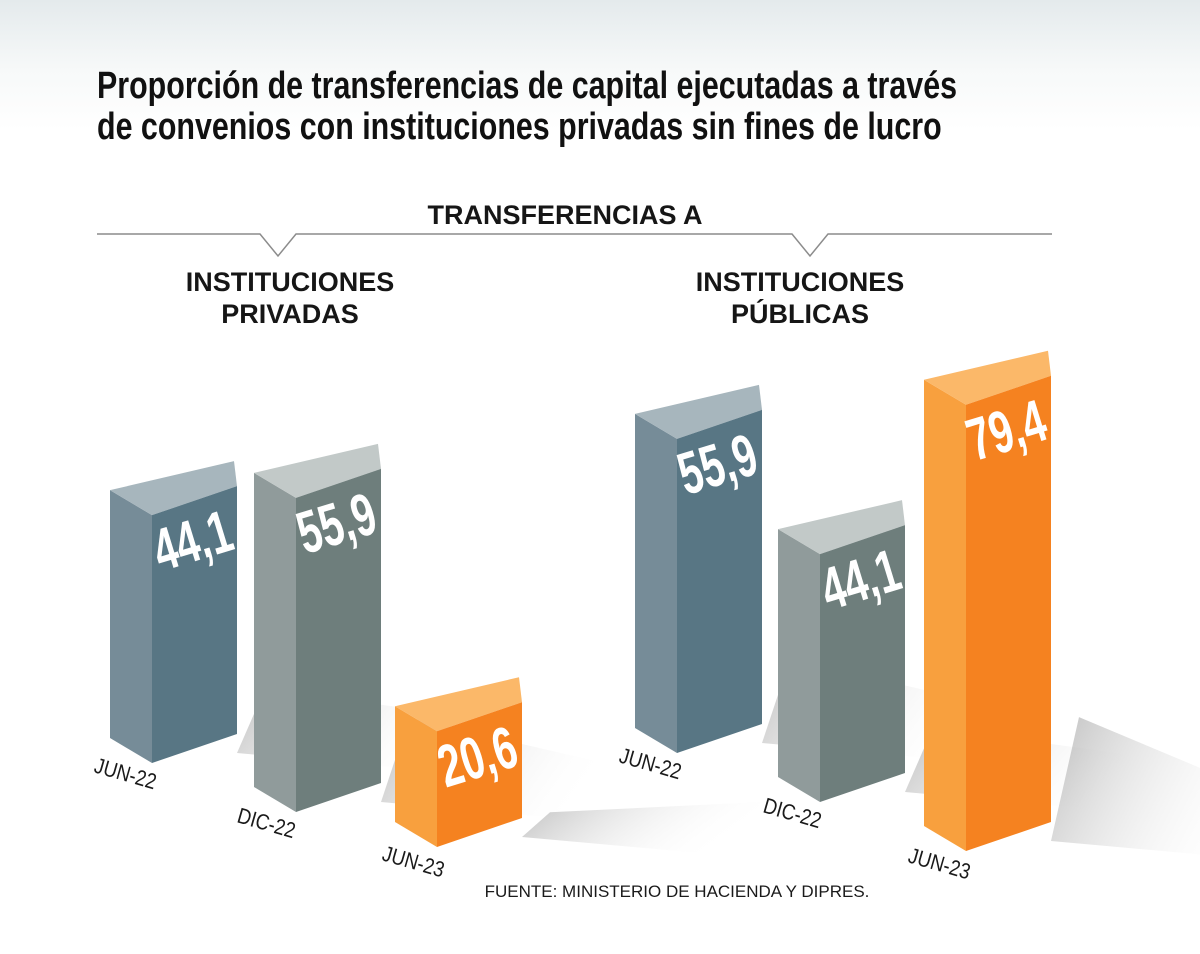  What do you see at coordinates (564, 215) in the screenshot?
I see `header-label: TRANSFERENCIAS A` at bounding box center [564, 215].